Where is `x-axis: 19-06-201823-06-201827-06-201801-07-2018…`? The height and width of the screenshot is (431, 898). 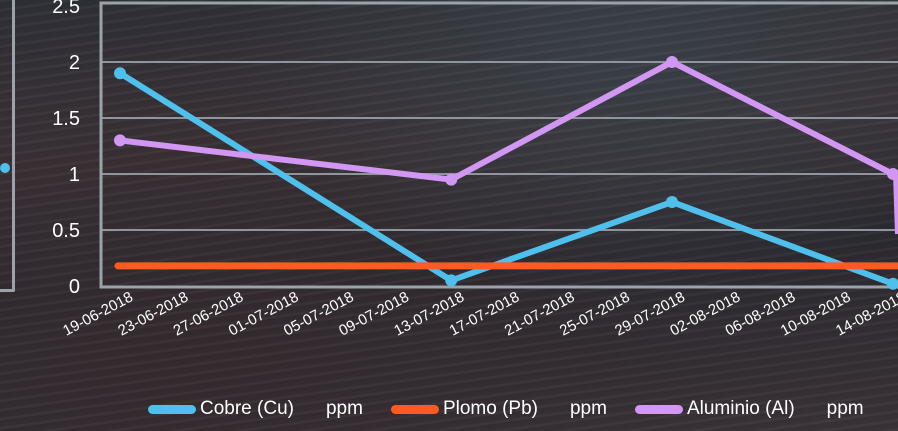
x-axis: 19-06-201823-06-201827-06-201801-07-2018… is located at coordinates (479, 314).